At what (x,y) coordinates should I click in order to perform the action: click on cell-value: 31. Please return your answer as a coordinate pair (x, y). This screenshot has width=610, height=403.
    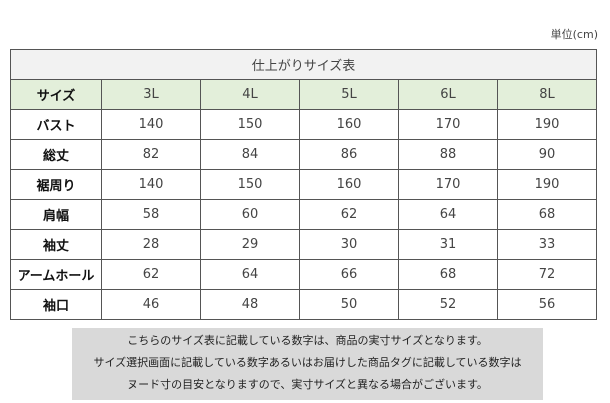
    Looking at the image, I should click on (448, 244).